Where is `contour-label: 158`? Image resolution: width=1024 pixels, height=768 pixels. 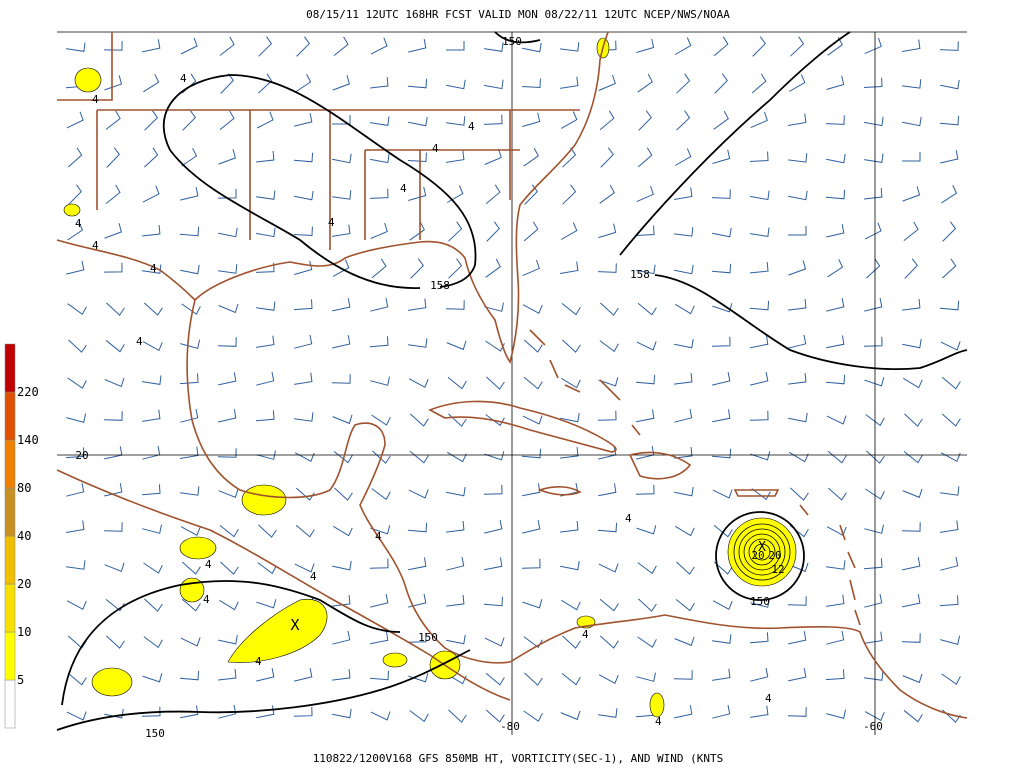
contour-label: 158 is located at coordinates (640, 274).